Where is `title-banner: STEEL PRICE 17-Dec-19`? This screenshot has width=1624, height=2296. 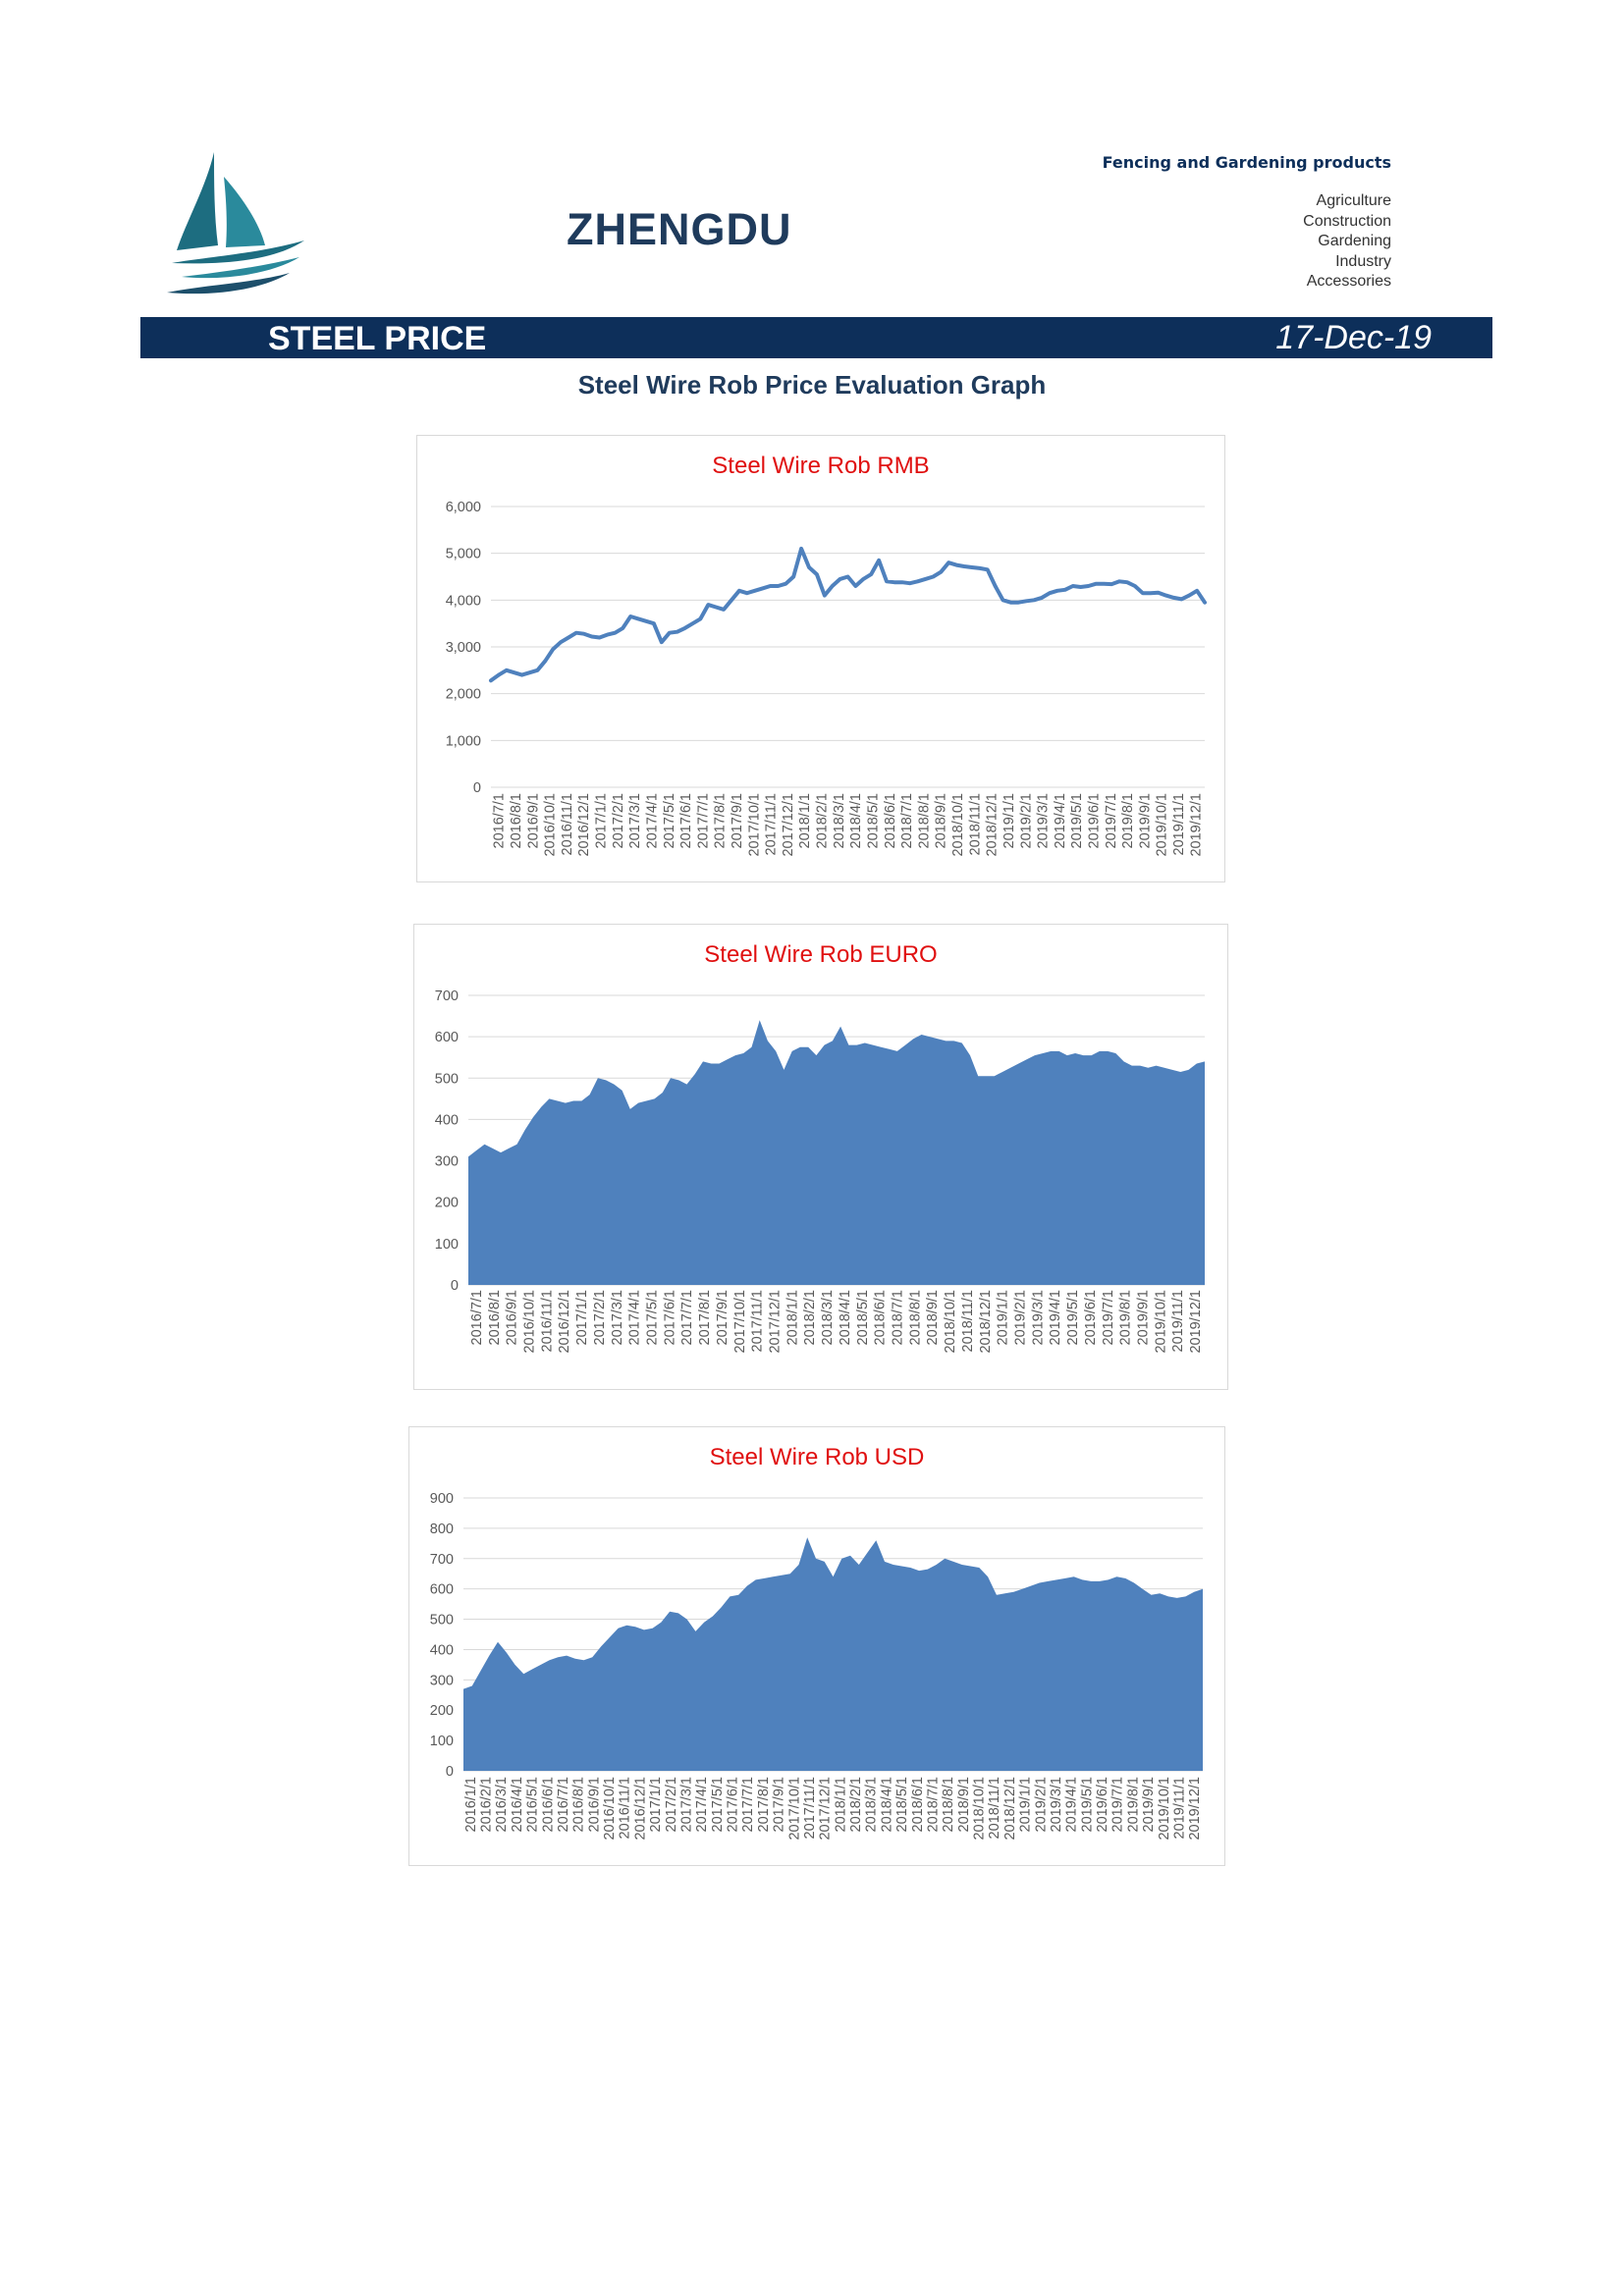
title-banner: STEEL PRICE 17-Dec-19 is located at coordinates (816, 337).